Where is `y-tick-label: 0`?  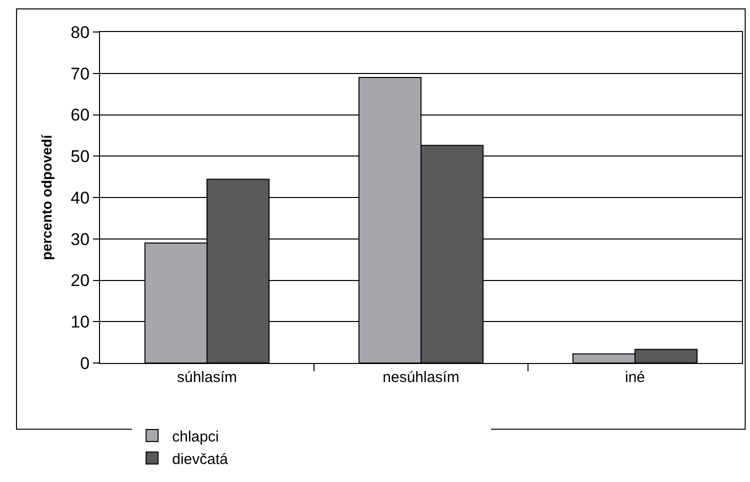
y-tick-label: 0 is located at coordinates (85, 363).